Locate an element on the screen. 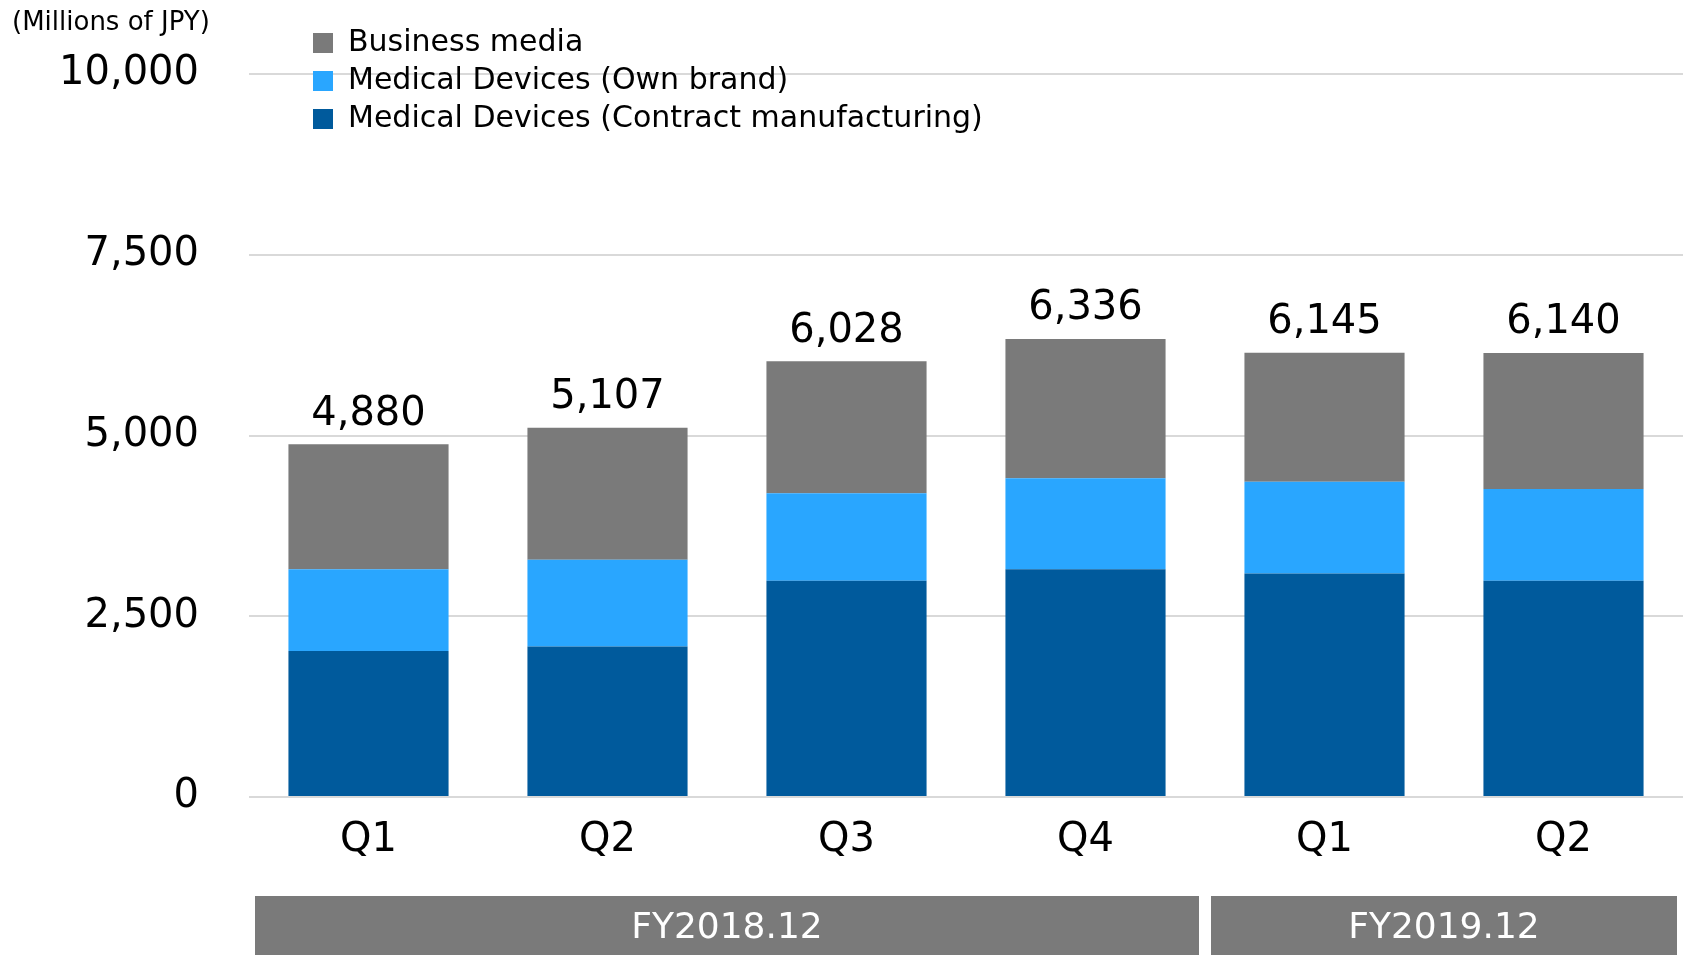 The height and width of the screenshot is (955, 1683). x-tick-label: Q4 is located at coordinates (1085, 837).